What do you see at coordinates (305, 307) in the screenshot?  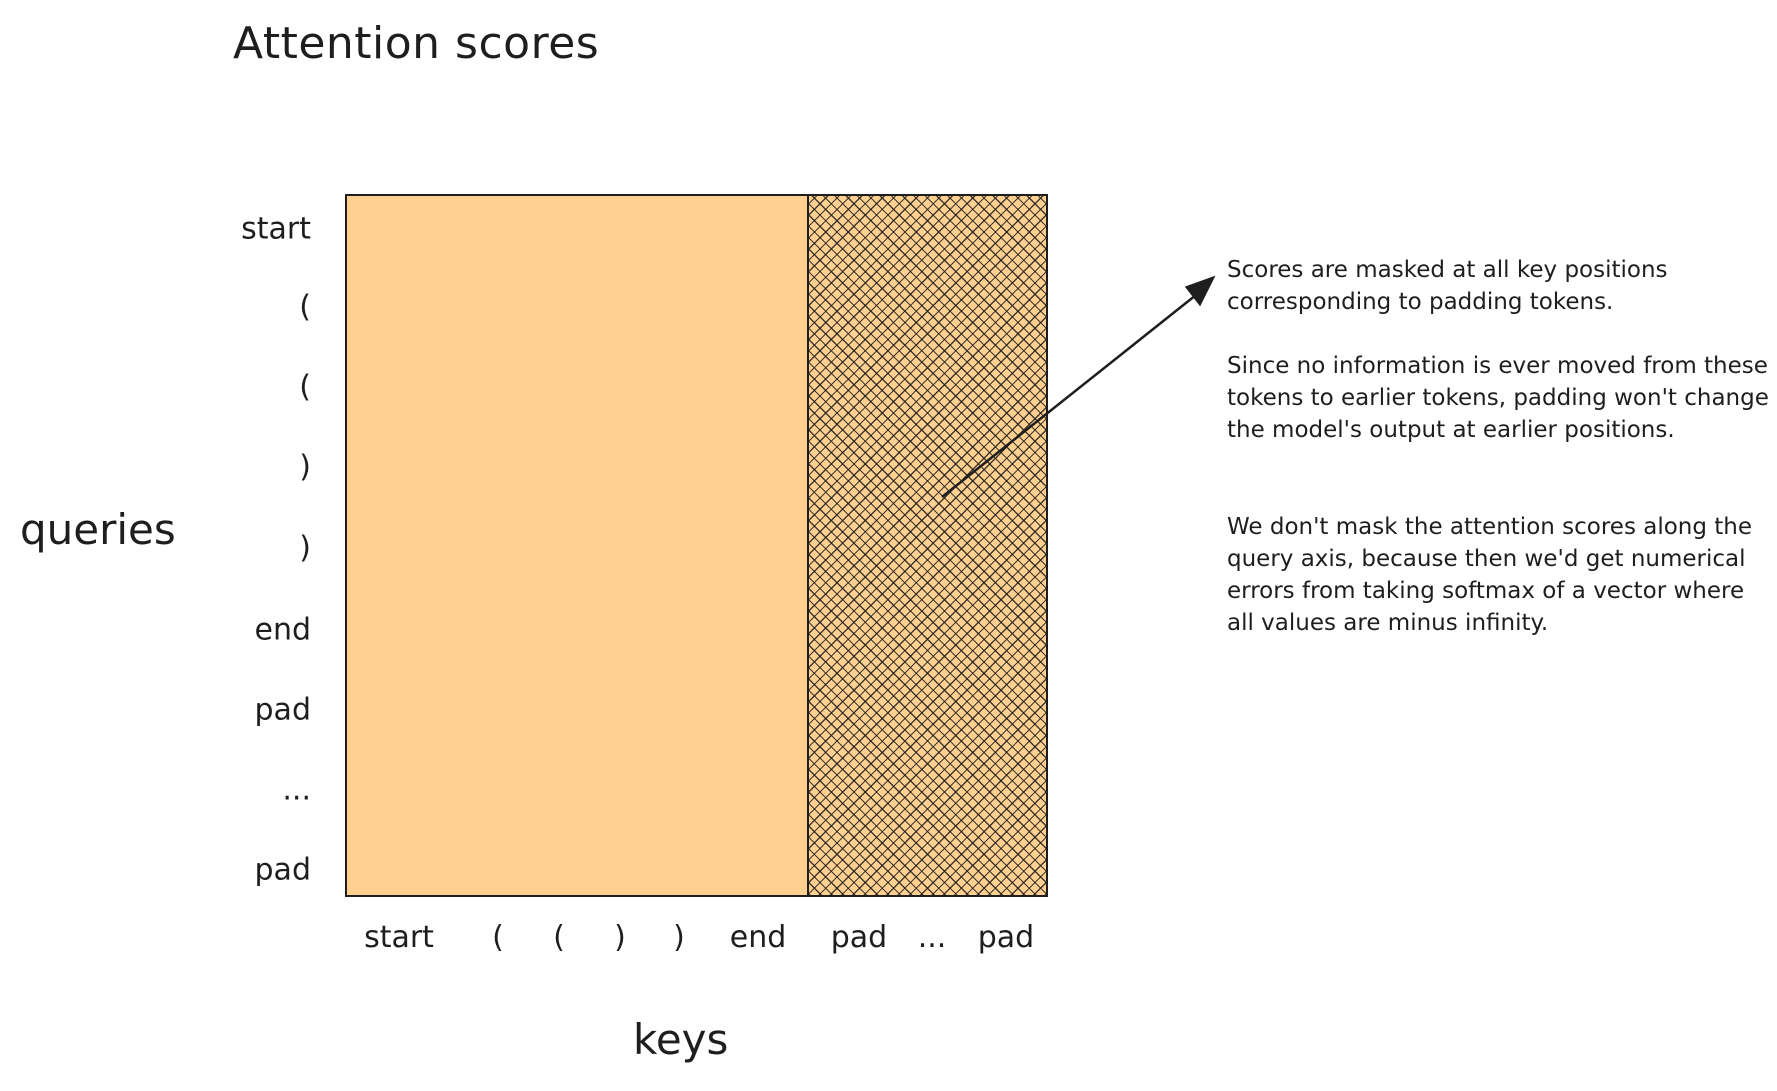 I see `query-label-open-paren-1: (` at bounding box center [305, 307].